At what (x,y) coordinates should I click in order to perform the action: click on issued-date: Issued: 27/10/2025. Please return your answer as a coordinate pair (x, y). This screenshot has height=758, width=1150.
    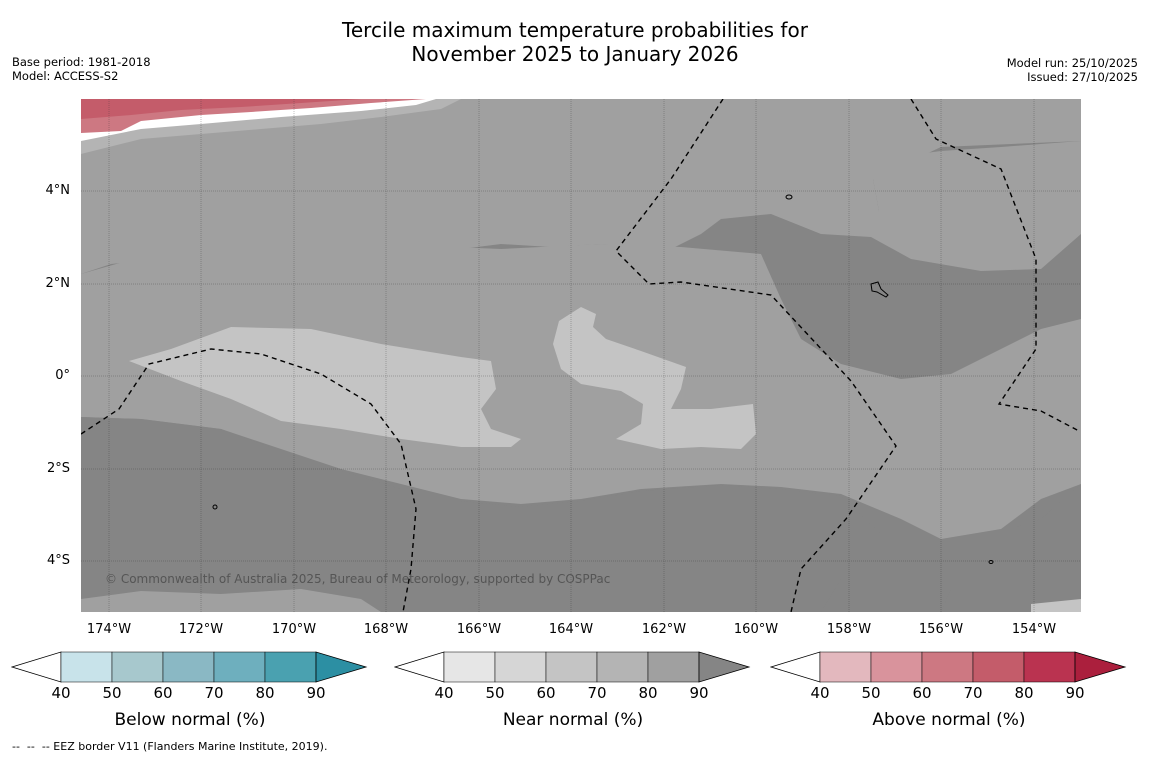
    Looking at the image, I should click on (1082, 77).